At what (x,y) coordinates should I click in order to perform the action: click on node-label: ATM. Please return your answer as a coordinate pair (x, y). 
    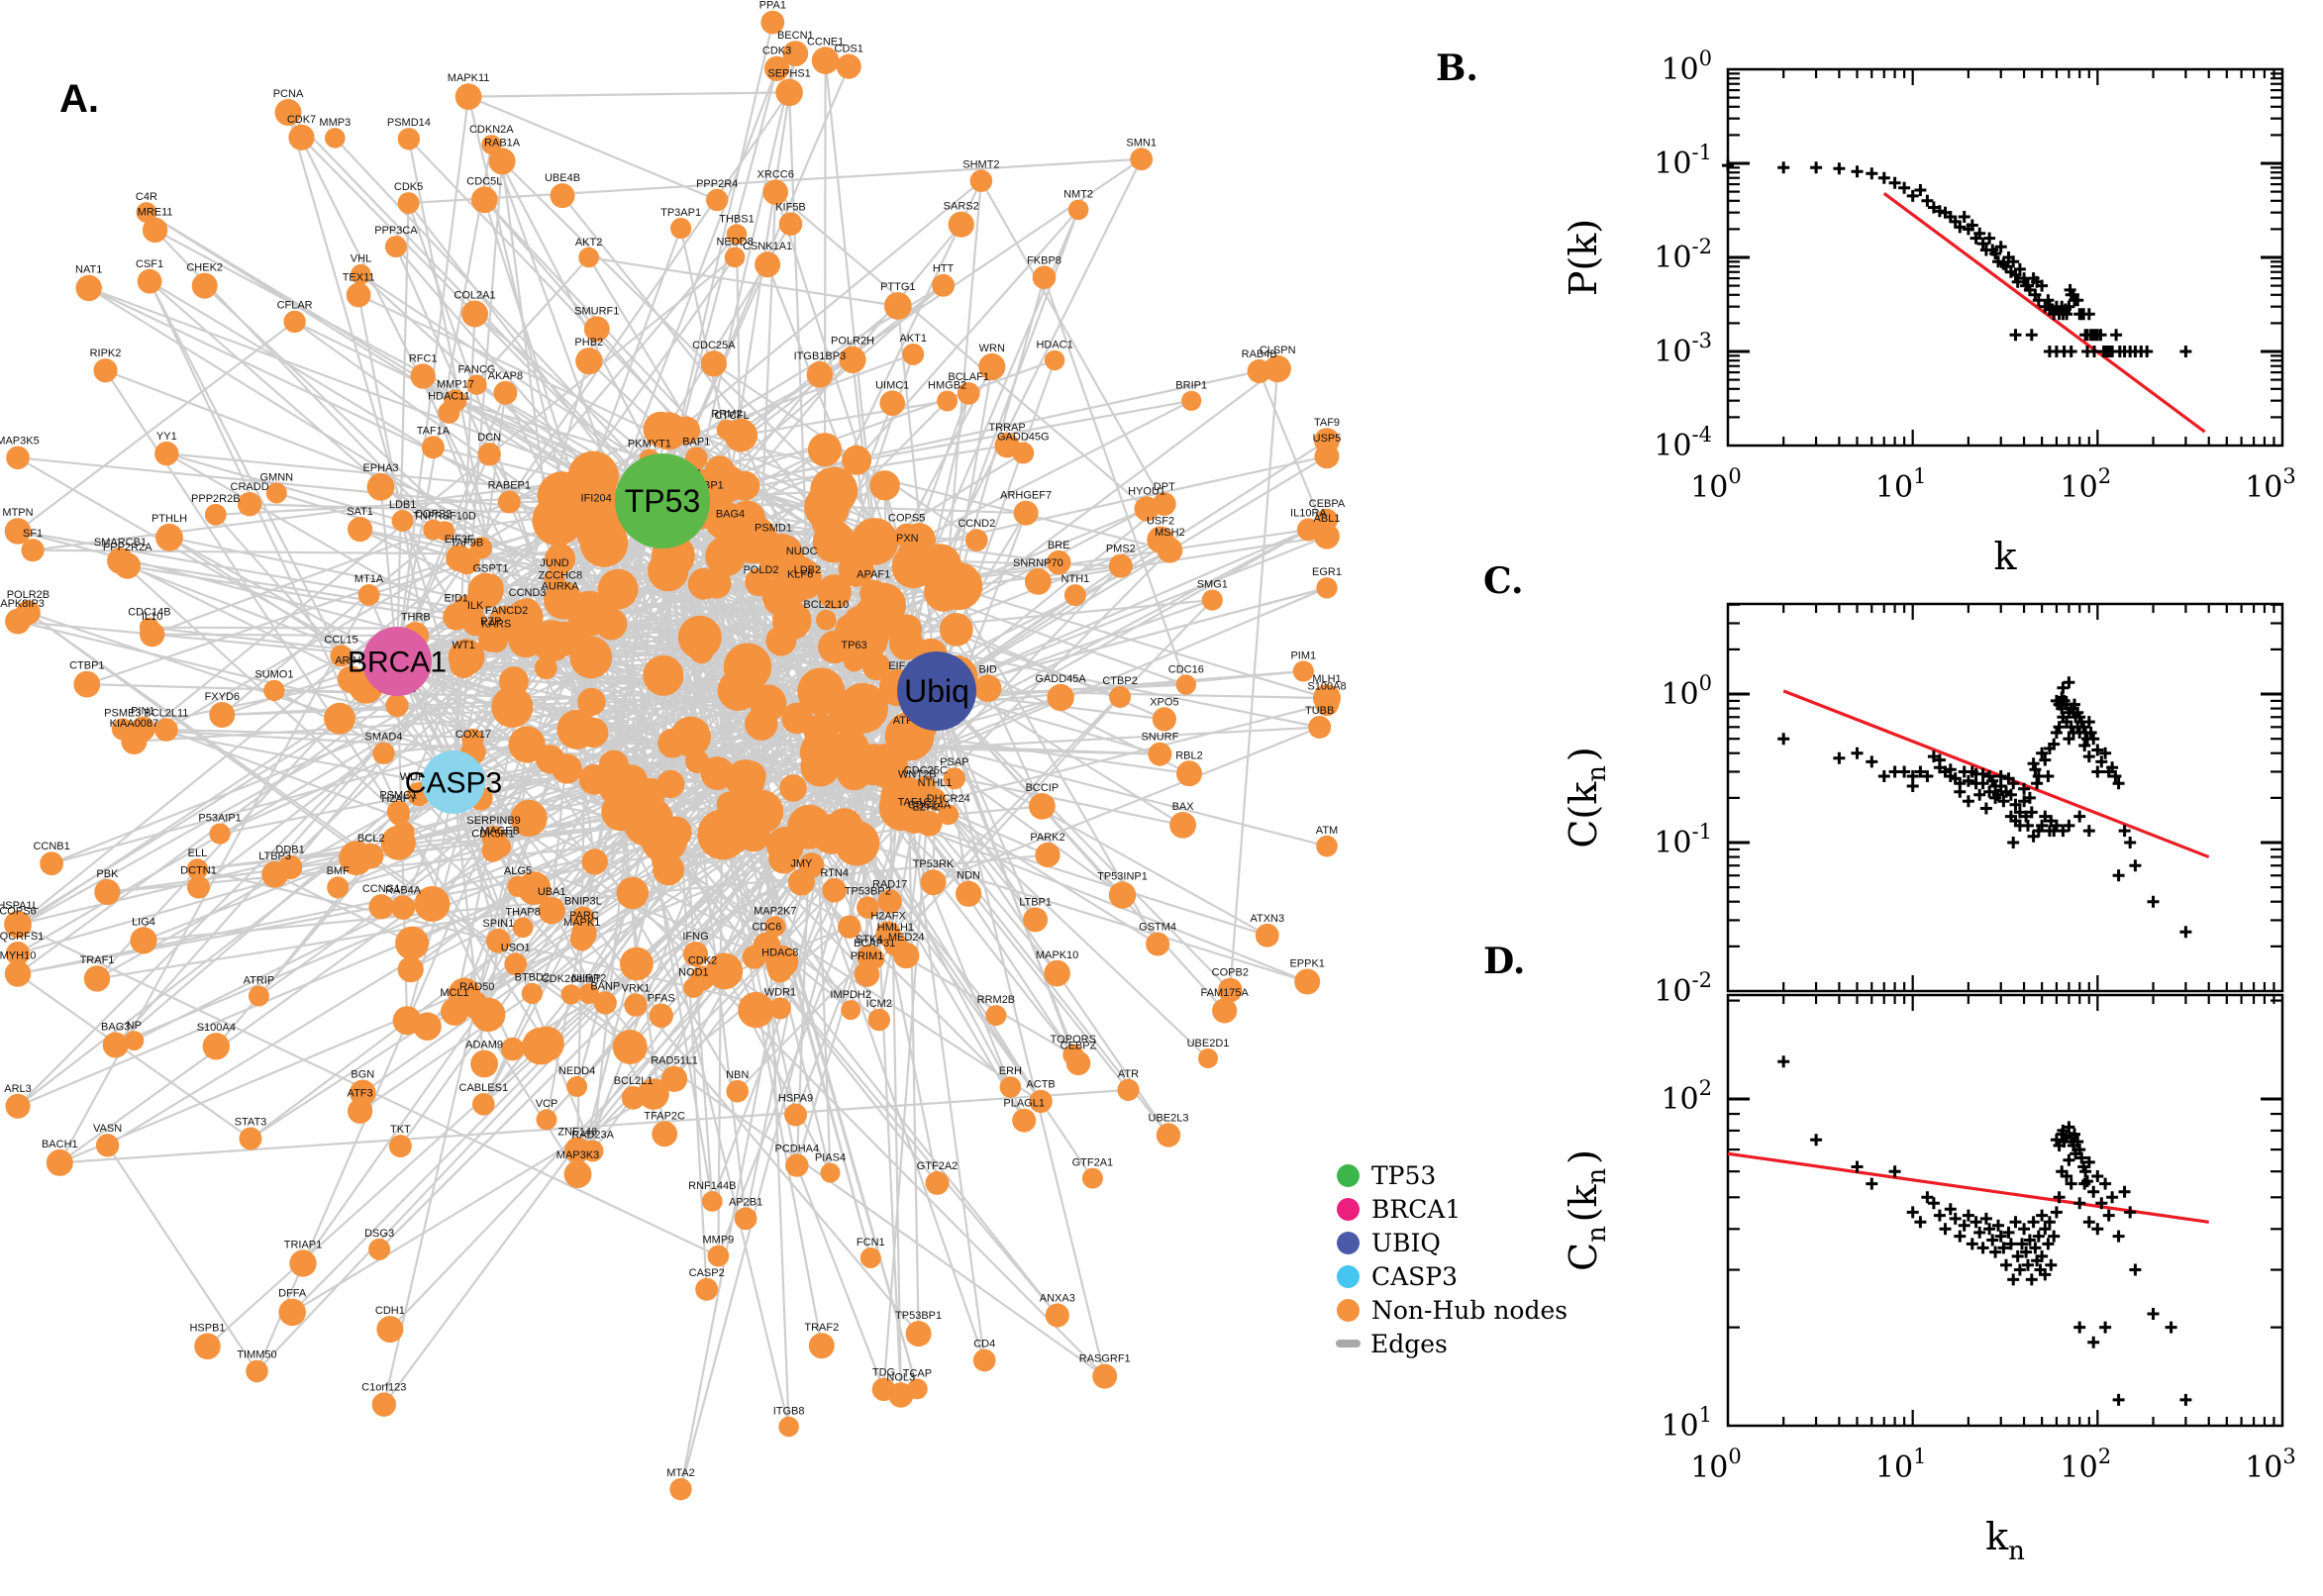
    Looking at the image, I should click on (1327, 831).